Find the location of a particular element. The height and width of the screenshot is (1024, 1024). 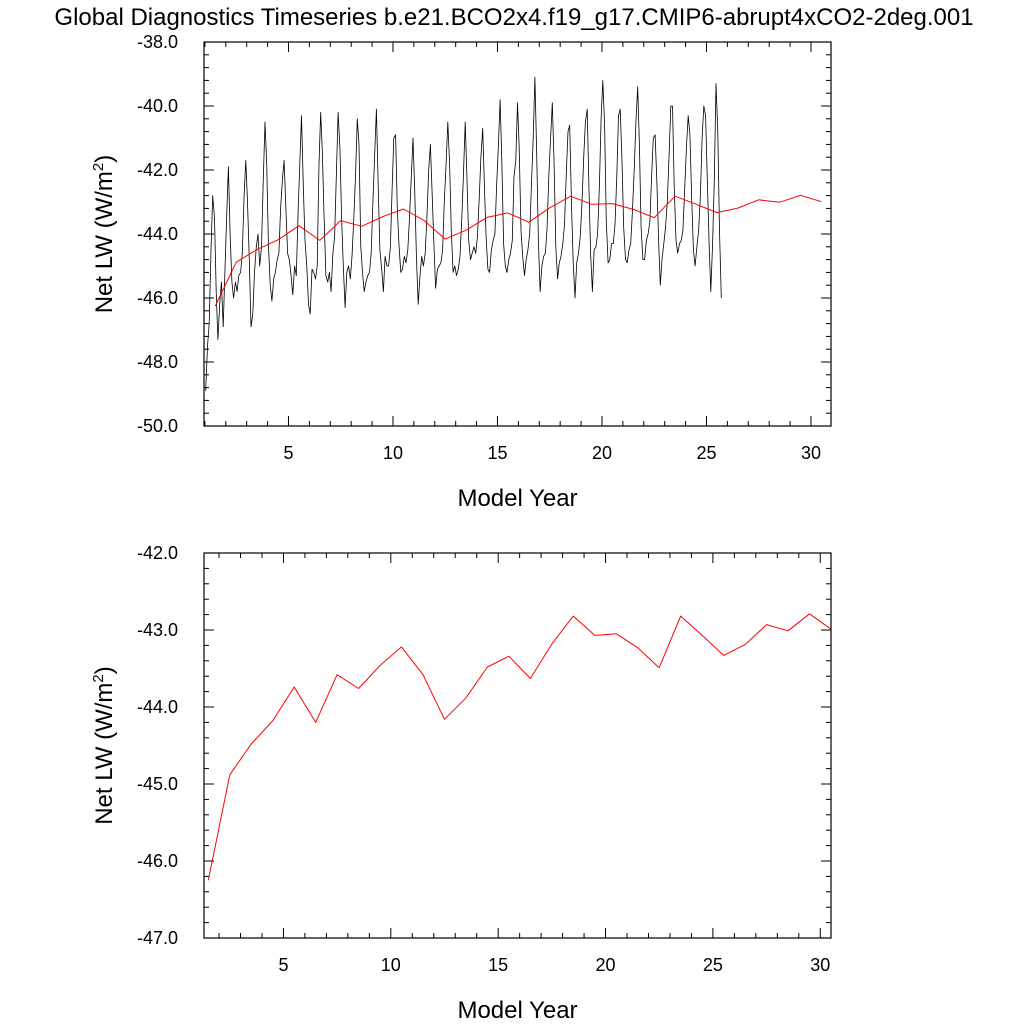

y-tick-label: -38.0 is located at coordinates (157, 42).